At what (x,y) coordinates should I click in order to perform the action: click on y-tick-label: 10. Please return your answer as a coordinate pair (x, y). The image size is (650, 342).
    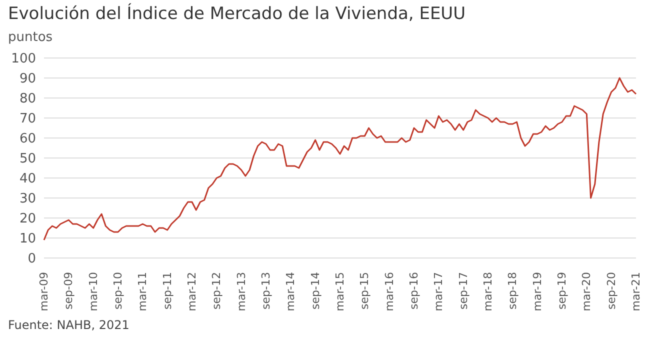
    Looking at the image, I should click on (27, 239).